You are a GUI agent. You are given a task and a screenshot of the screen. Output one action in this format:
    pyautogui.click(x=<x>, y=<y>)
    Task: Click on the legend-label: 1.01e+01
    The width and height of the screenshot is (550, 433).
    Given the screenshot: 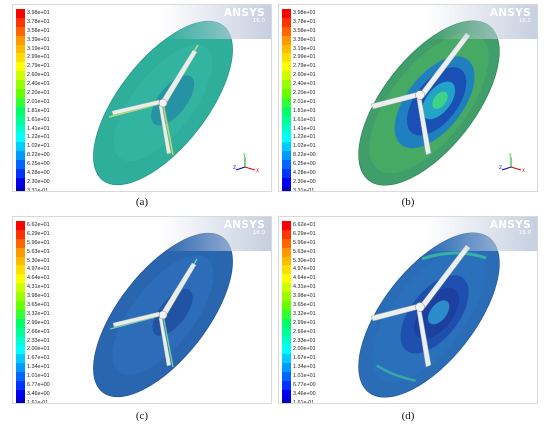 What is the action you would take?
    pyautogui.click(x=38, y=376)
    